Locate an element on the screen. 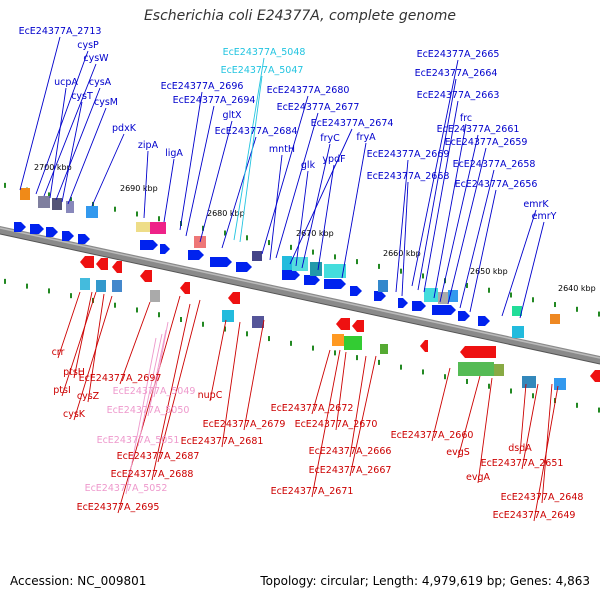  rna-reverse-label: EcE24377A_5050 is located at coordinates (148, 410).